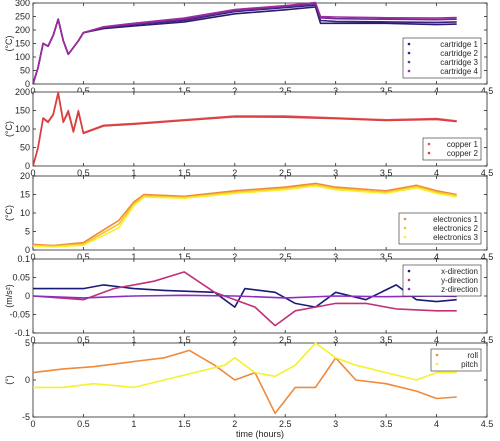 The width and height of the screenshot is (500, 441). What do you see at coordinates (25, 176) in the screenshot?
I see `y-tick-label: 20` at bounding box center [25, 176].